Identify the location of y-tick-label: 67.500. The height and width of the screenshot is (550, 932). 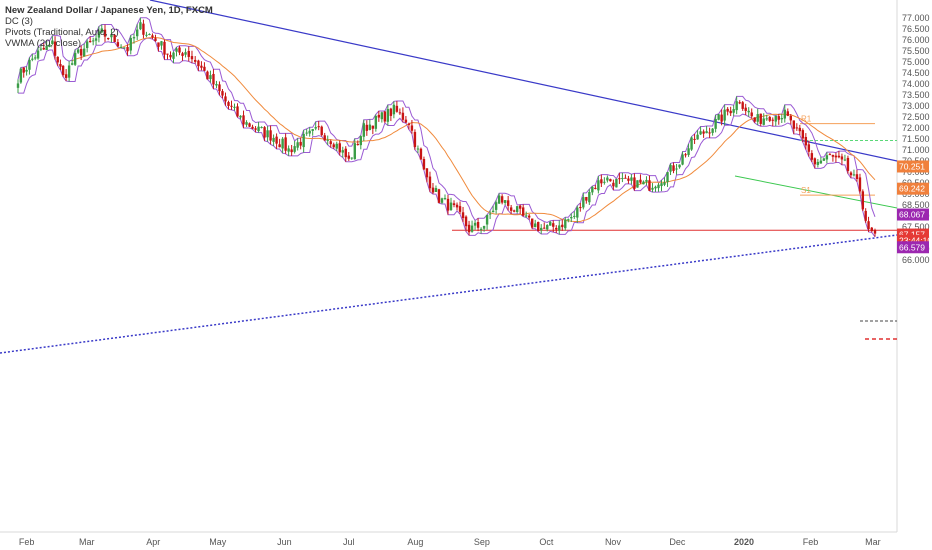
(916, 227).